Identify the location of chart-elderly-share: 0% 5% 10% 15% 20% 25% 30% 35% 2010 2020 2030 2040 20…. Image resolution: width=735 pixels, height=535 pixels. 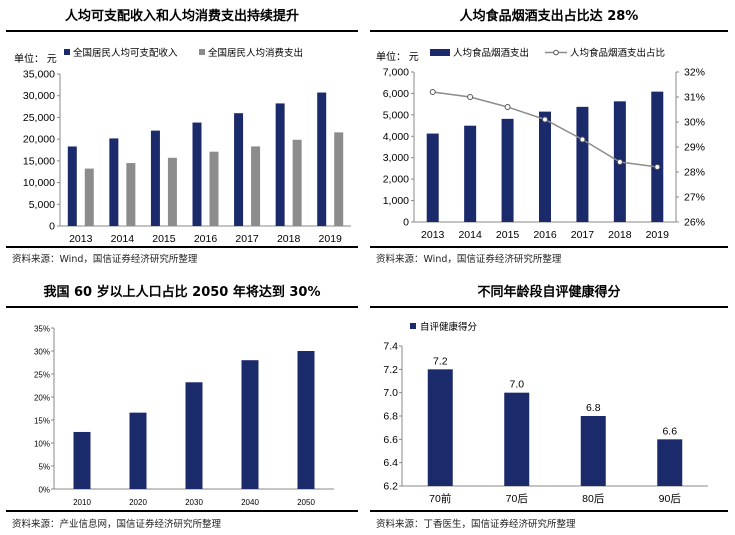
(184, 416).